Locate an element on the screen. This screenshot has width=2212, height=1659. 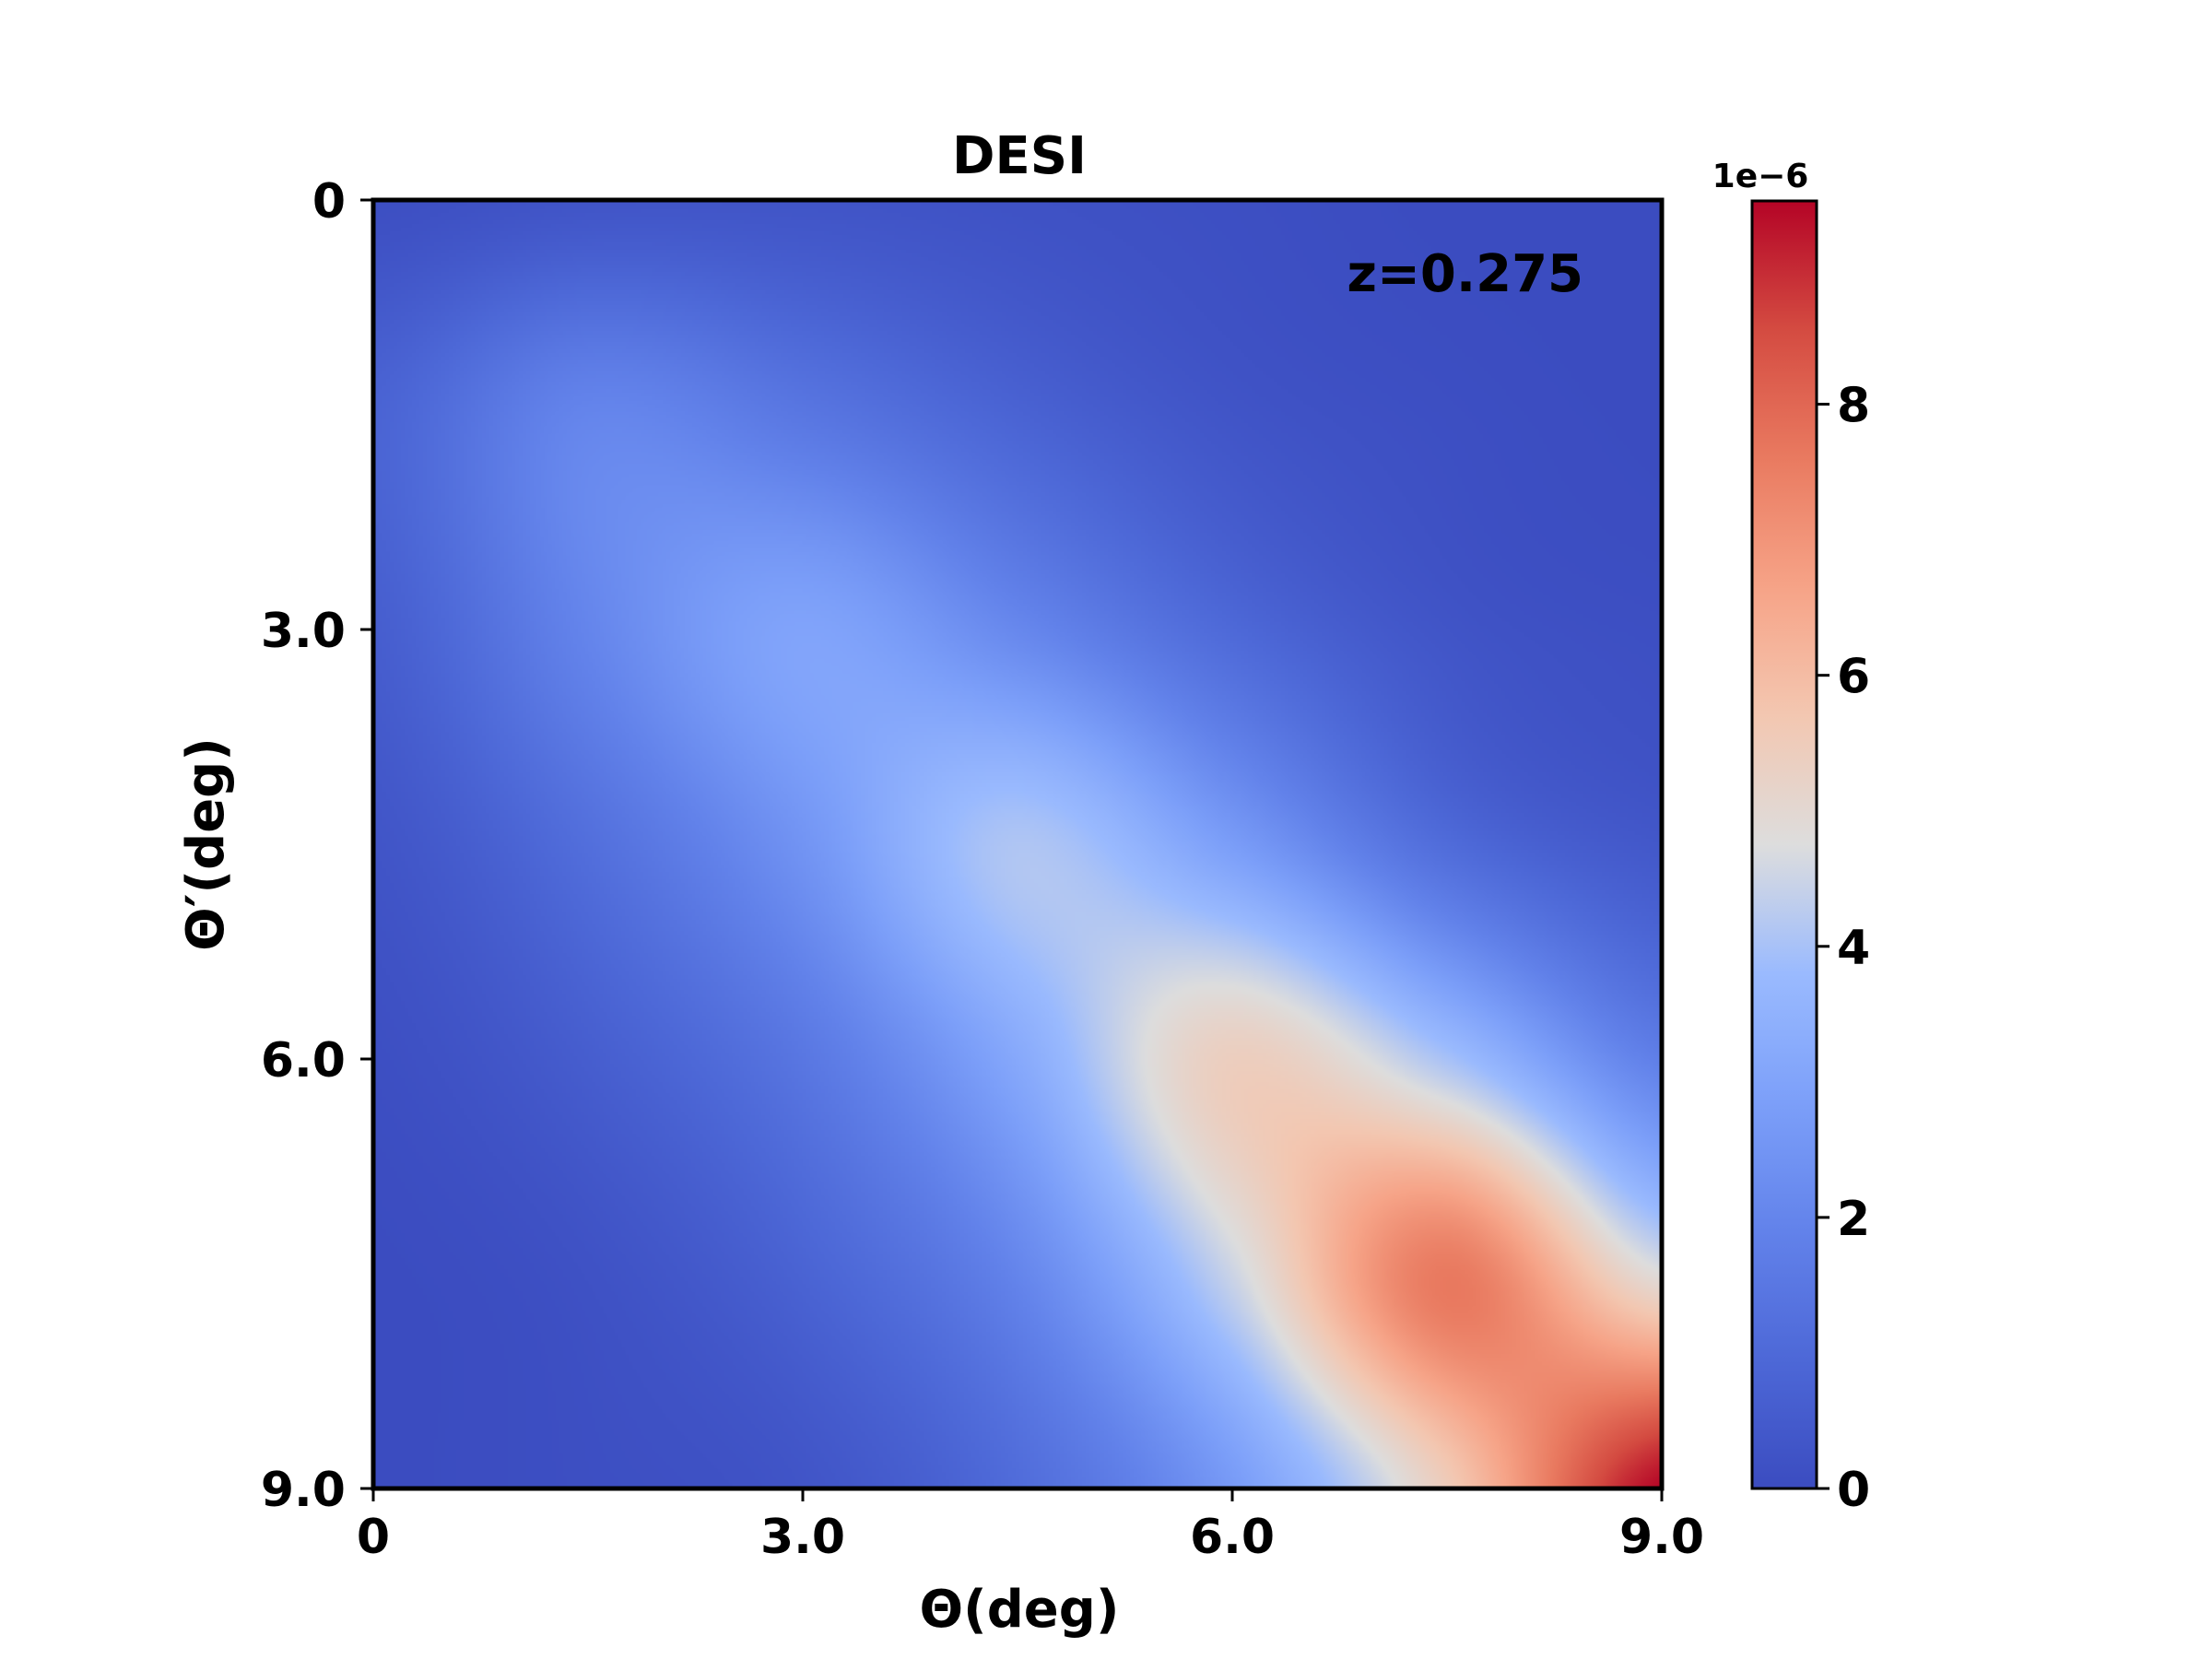
colorbar-tick-label: 4 is located at coordinates (1853, 948).